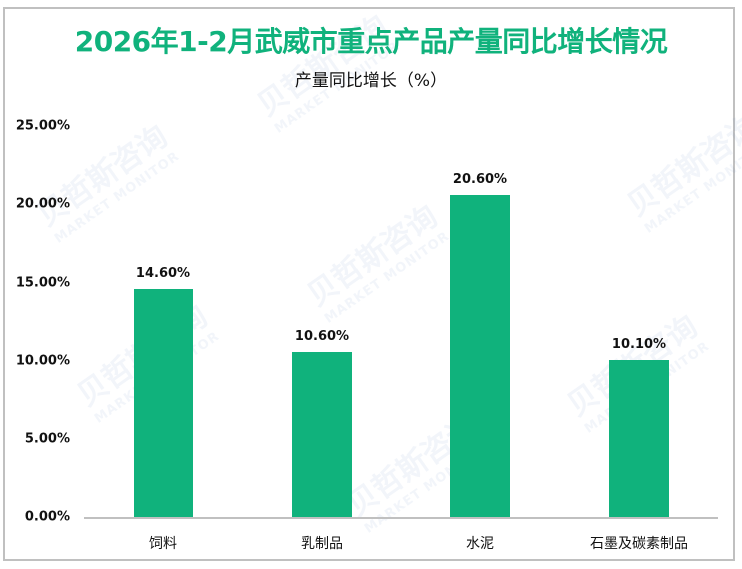 The image size is (742, 569). I want to click on chart-subtitle: 产量同比增长（%）, so click(371, 81).